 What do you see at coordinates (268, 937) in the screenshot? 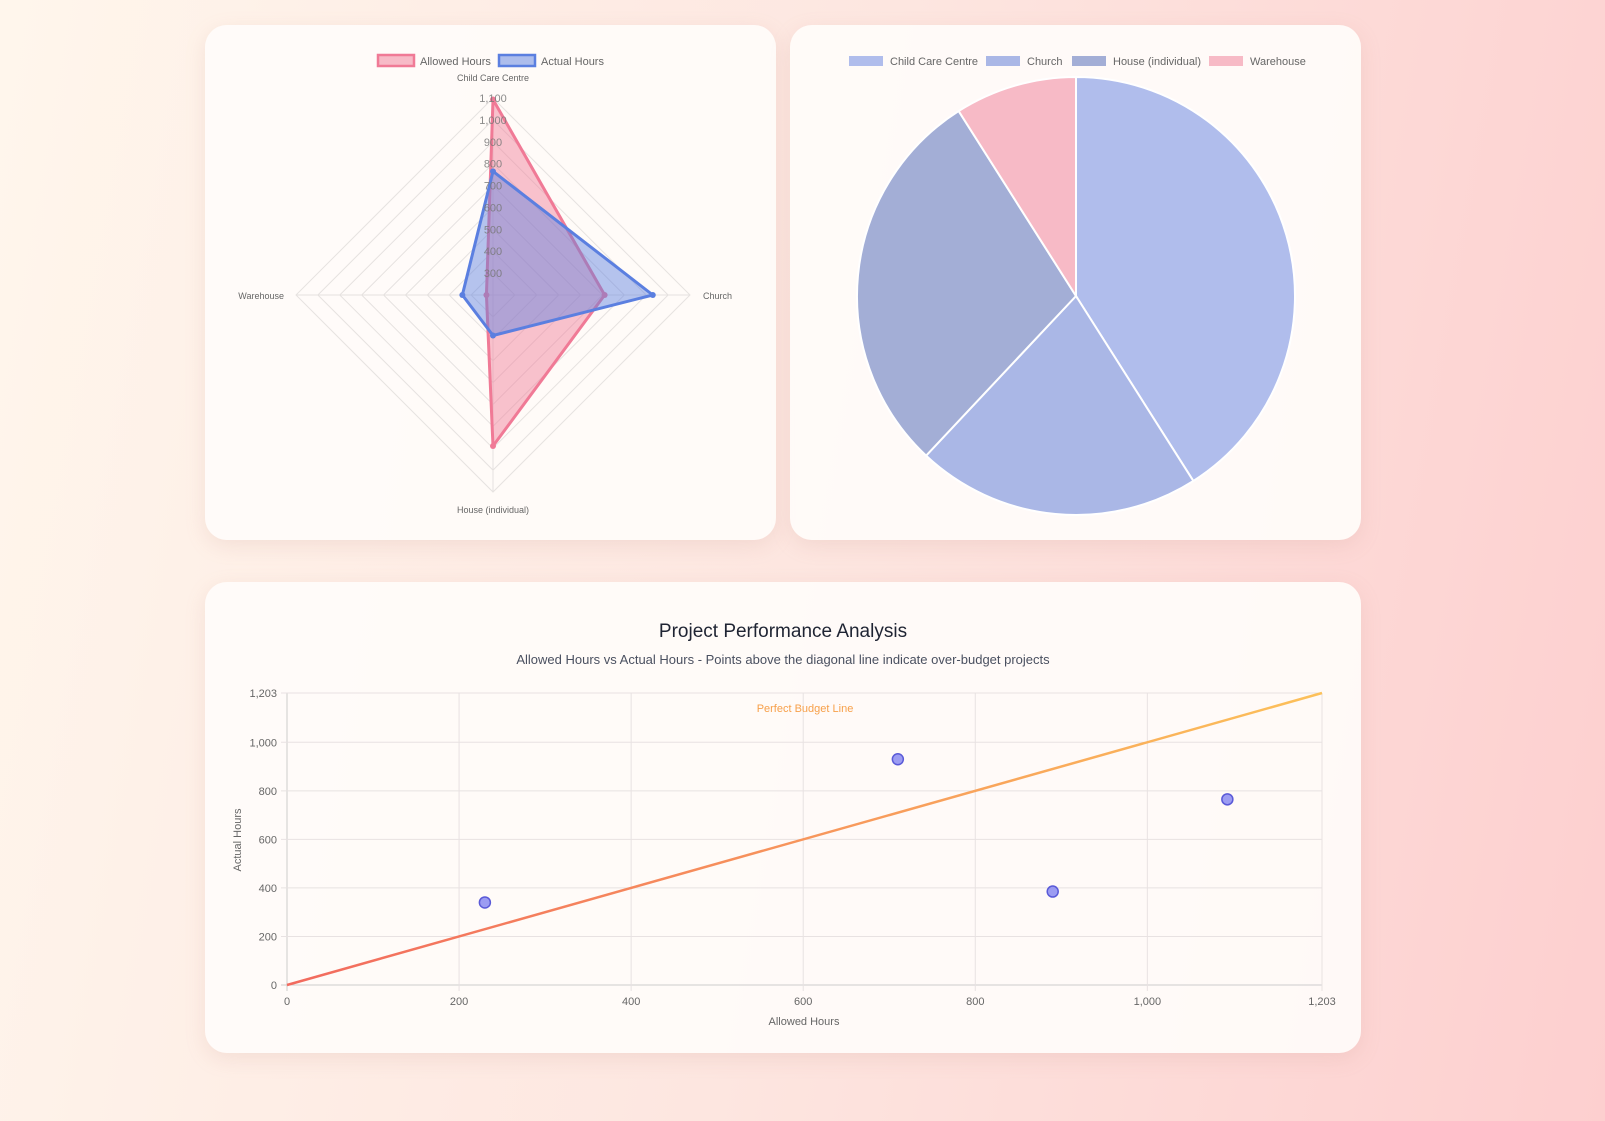
I see `y-tick-label: 200` at bounding box center [268, 937].